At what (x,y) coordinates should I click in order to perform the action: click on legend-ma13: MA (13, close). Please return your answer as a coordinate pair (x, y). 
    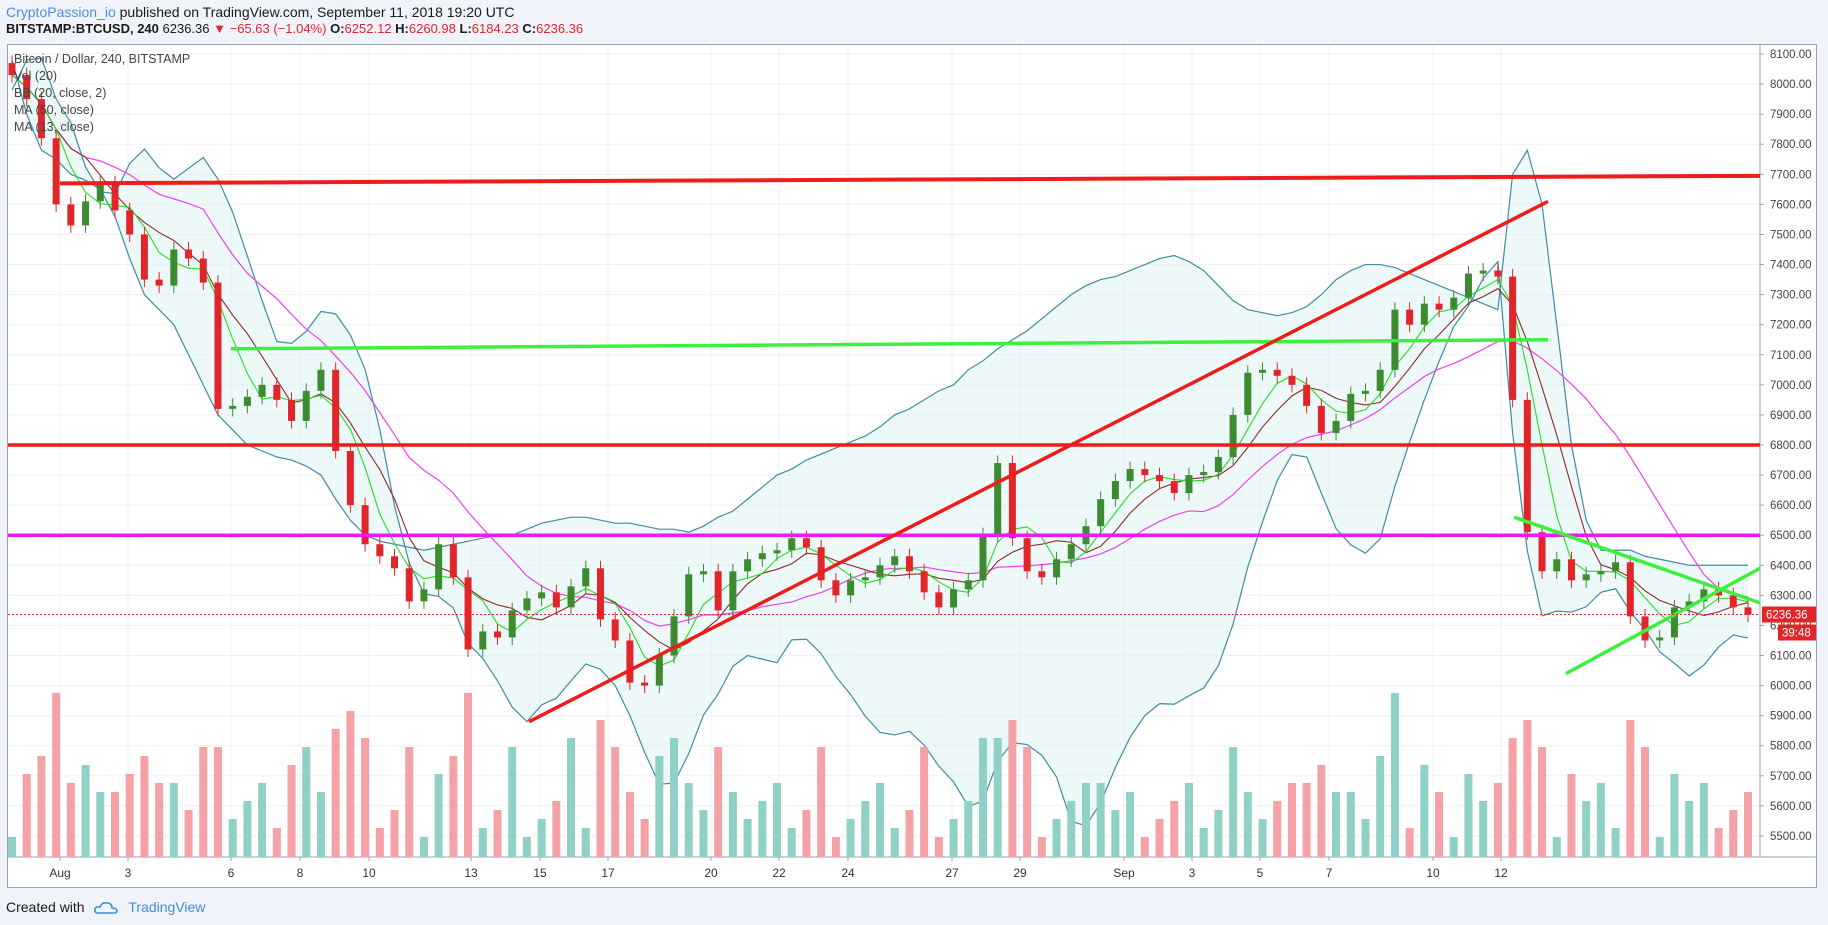
    Looking at the image, I should click on (54, 127).